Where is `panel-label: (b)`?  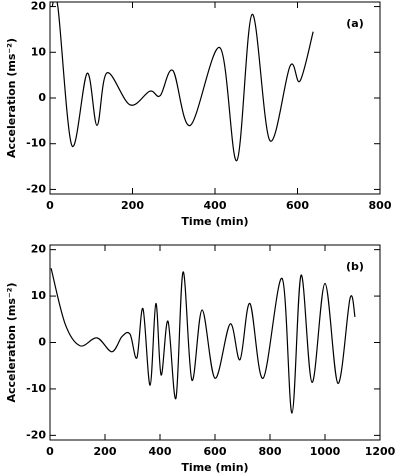 panel-label: (b) is located at coordinates (355, 266).